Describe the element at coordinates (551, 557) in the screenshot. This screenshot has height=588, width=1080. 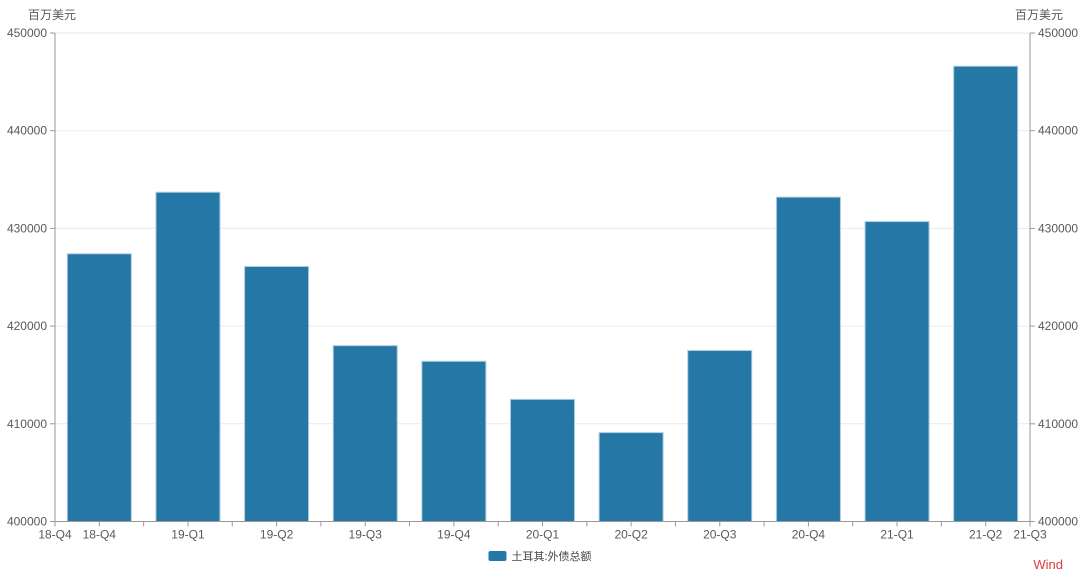
I see `legend-label: 土耳其:外债总额` at that location.